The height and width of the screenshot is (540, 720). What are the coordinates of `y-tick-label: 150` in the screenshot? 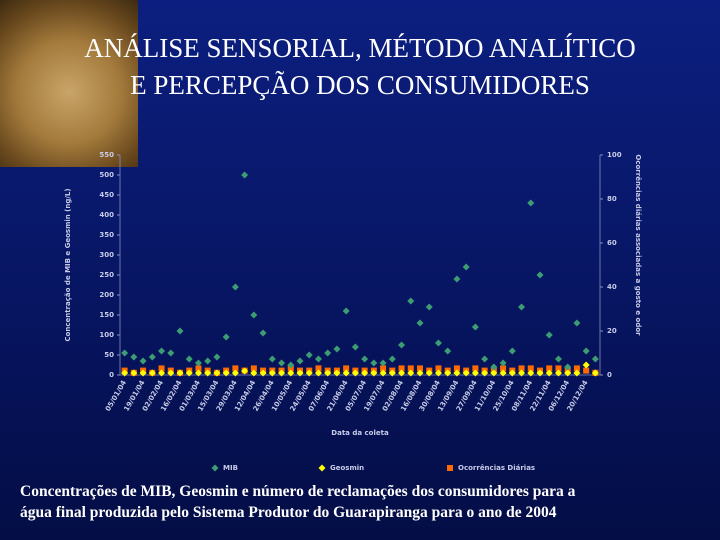 It's located at (106, 315).